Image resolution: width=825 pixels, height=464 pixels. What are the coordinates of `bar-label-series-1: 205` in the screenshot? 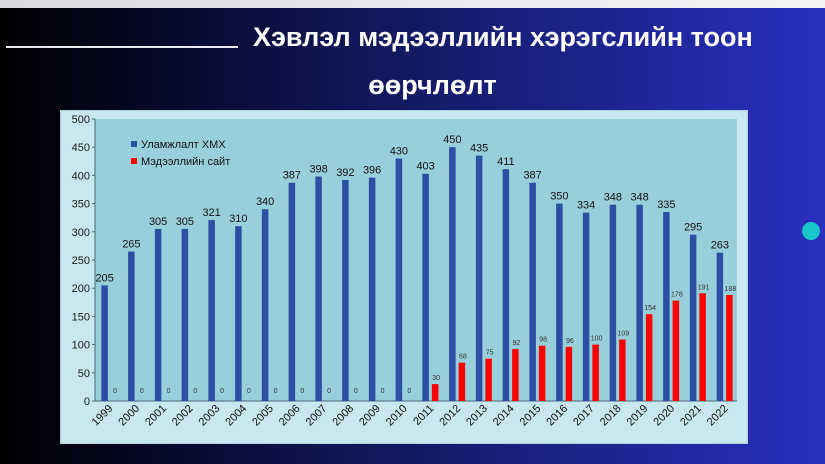 It's located at (104, 278).